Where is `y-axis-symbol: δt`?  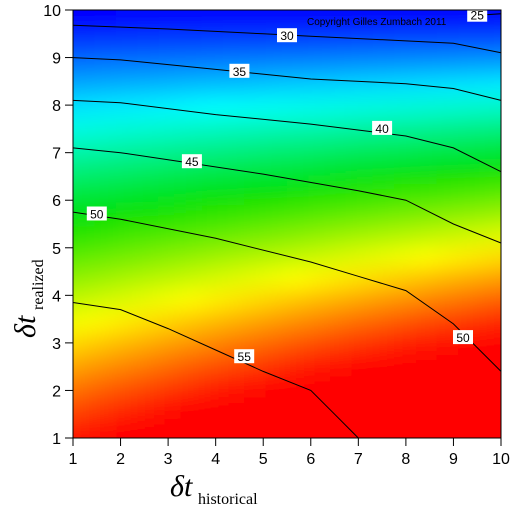
y-axis-symbol: δt is located at coordinates (25, 326).